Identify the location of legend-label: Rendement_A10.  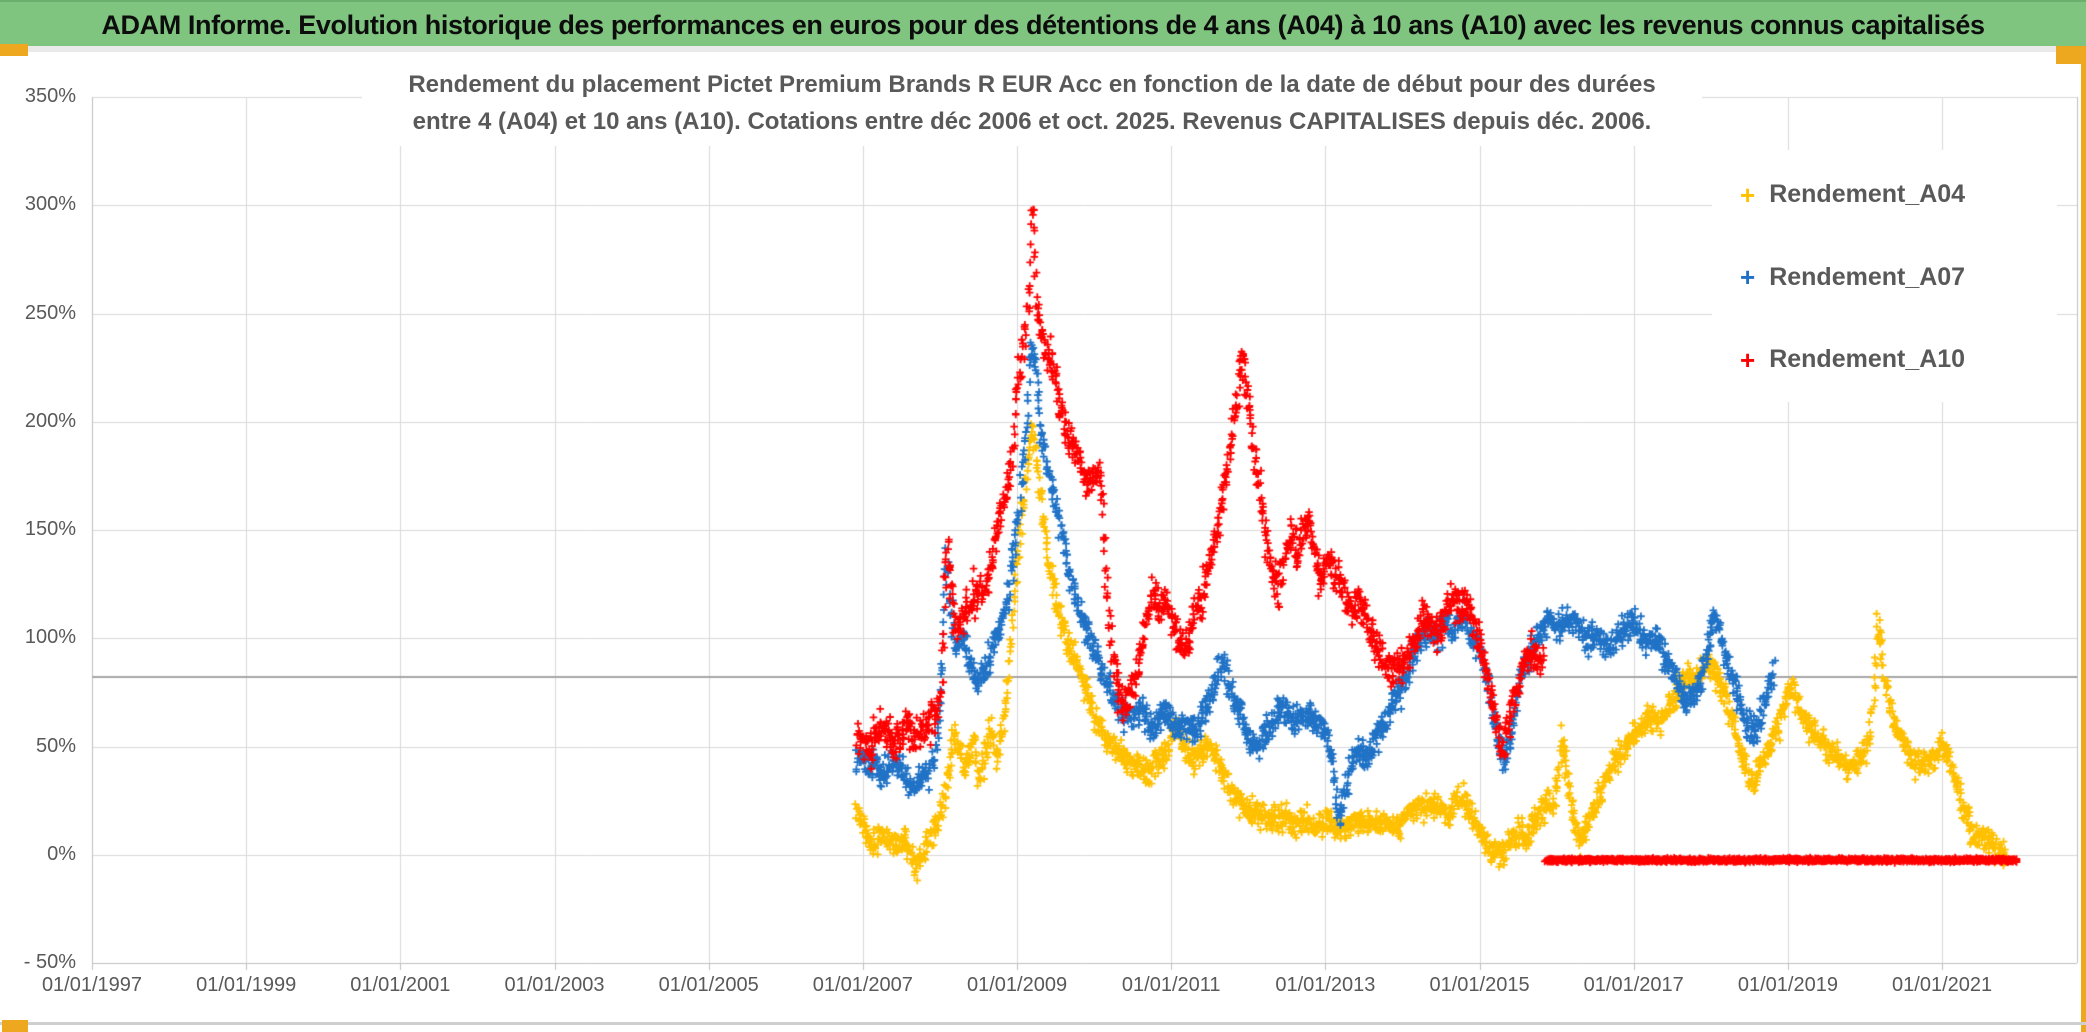
(1867, 359).